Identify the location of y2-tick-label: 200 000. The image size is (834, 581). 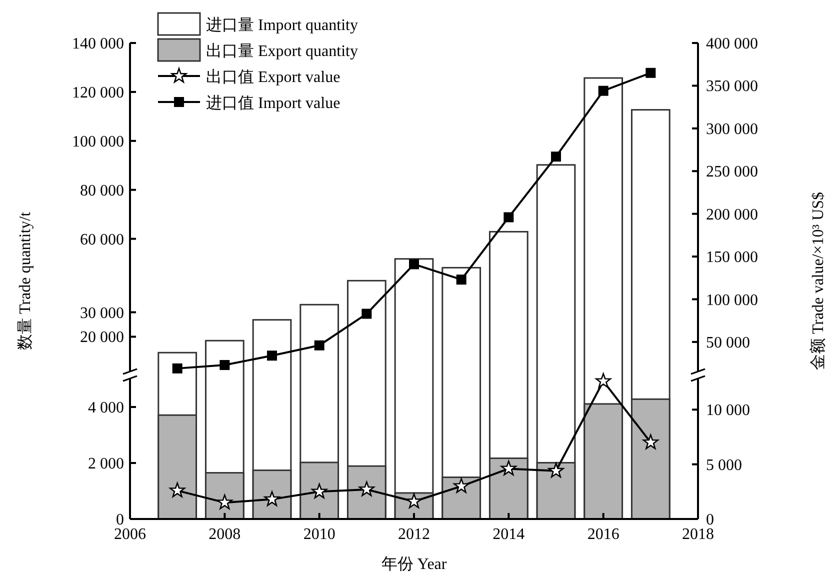
(732, 215).